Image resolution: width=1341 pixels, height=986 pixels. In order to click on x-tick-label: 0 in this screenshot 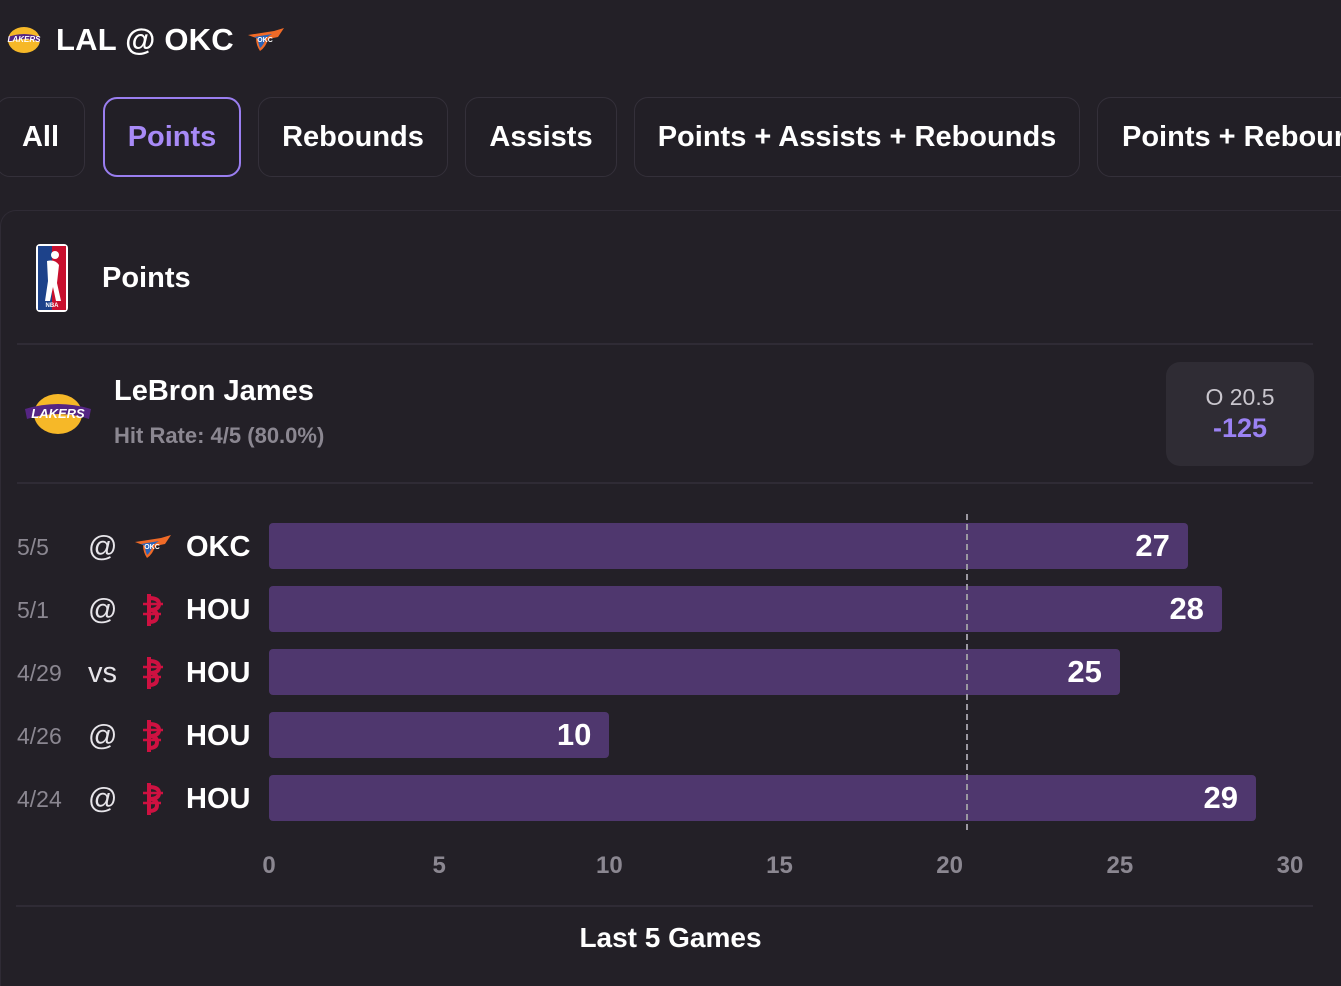, I will do `click(269, 865)`.